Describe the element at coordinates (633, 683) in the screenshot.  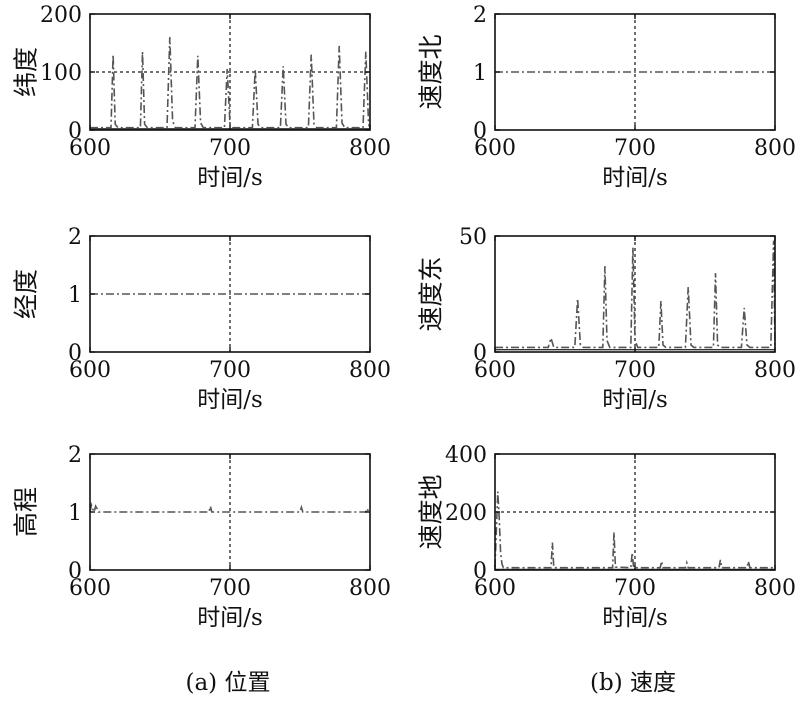
I see `caption-right: (b) 速度` at that location.